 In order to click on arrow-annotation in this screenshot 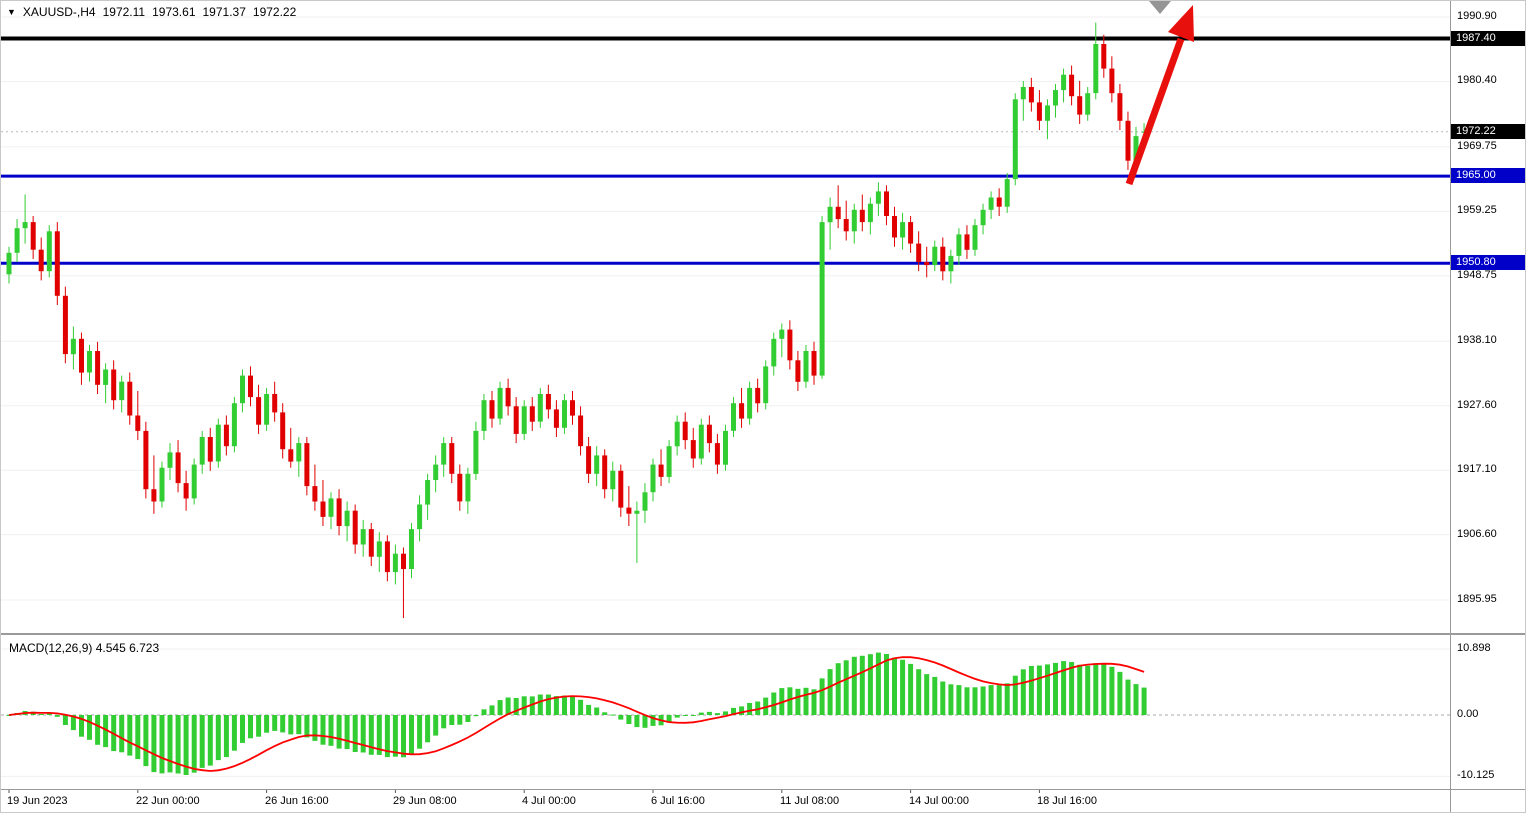, I will do `click(1159, 93)`.